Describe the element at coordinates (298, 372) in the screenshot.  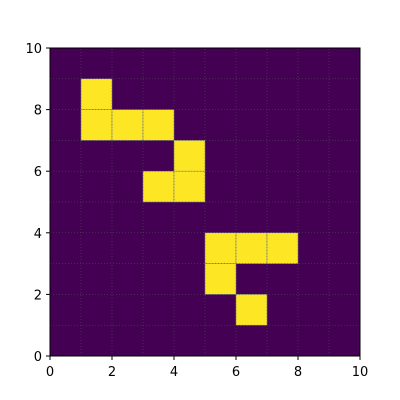
I see `x-tick-label: 8` at that location.